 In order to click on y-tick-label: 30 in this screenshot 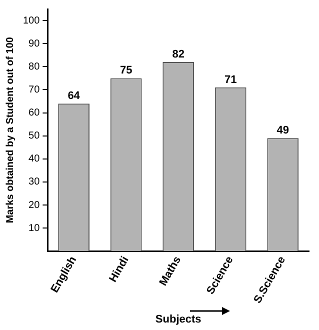, I will do `click(34, 182)`.